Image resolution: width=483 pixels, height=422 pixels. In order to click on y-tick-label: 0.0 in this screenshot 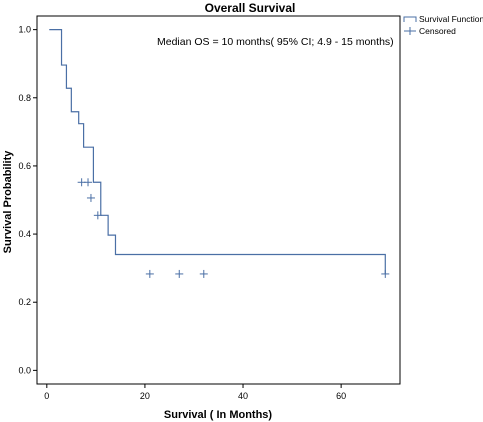, I will do `click(24, 370)`.